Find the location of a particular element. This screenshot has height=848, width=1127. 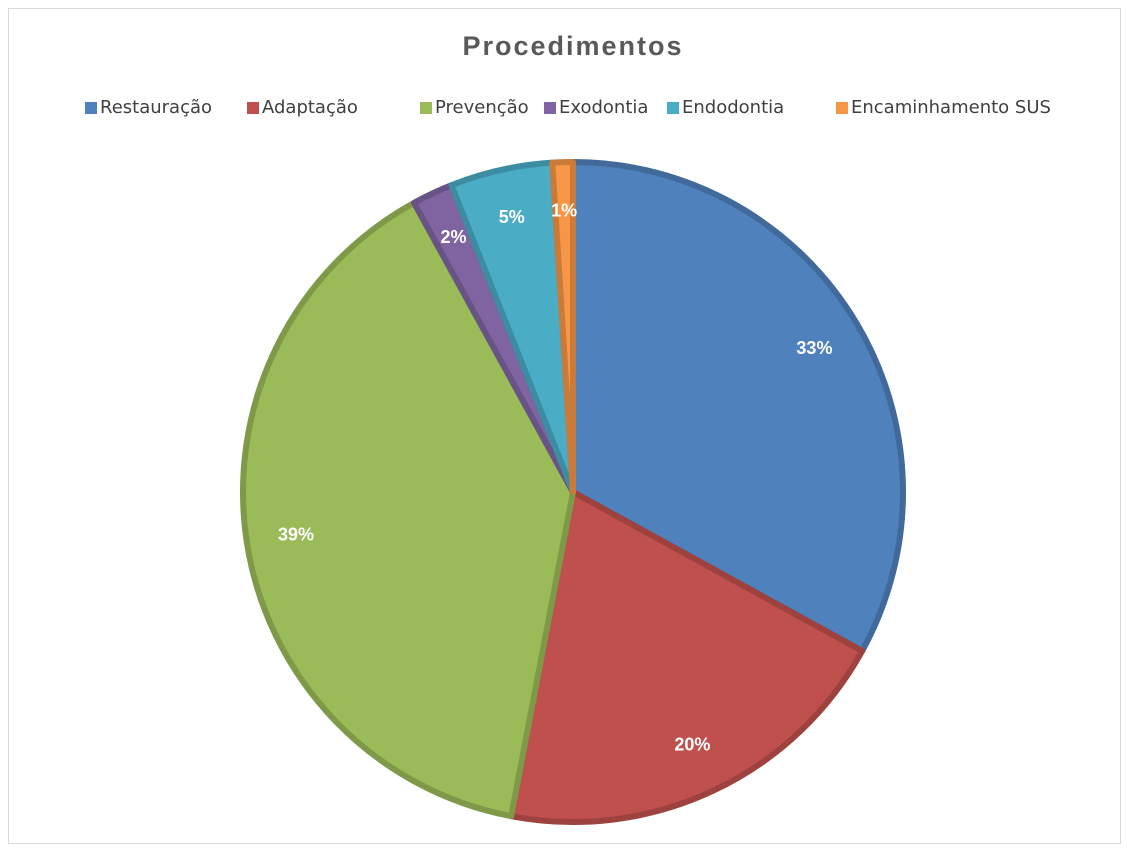

data-label: 5% is located at coordinates (512, 217).